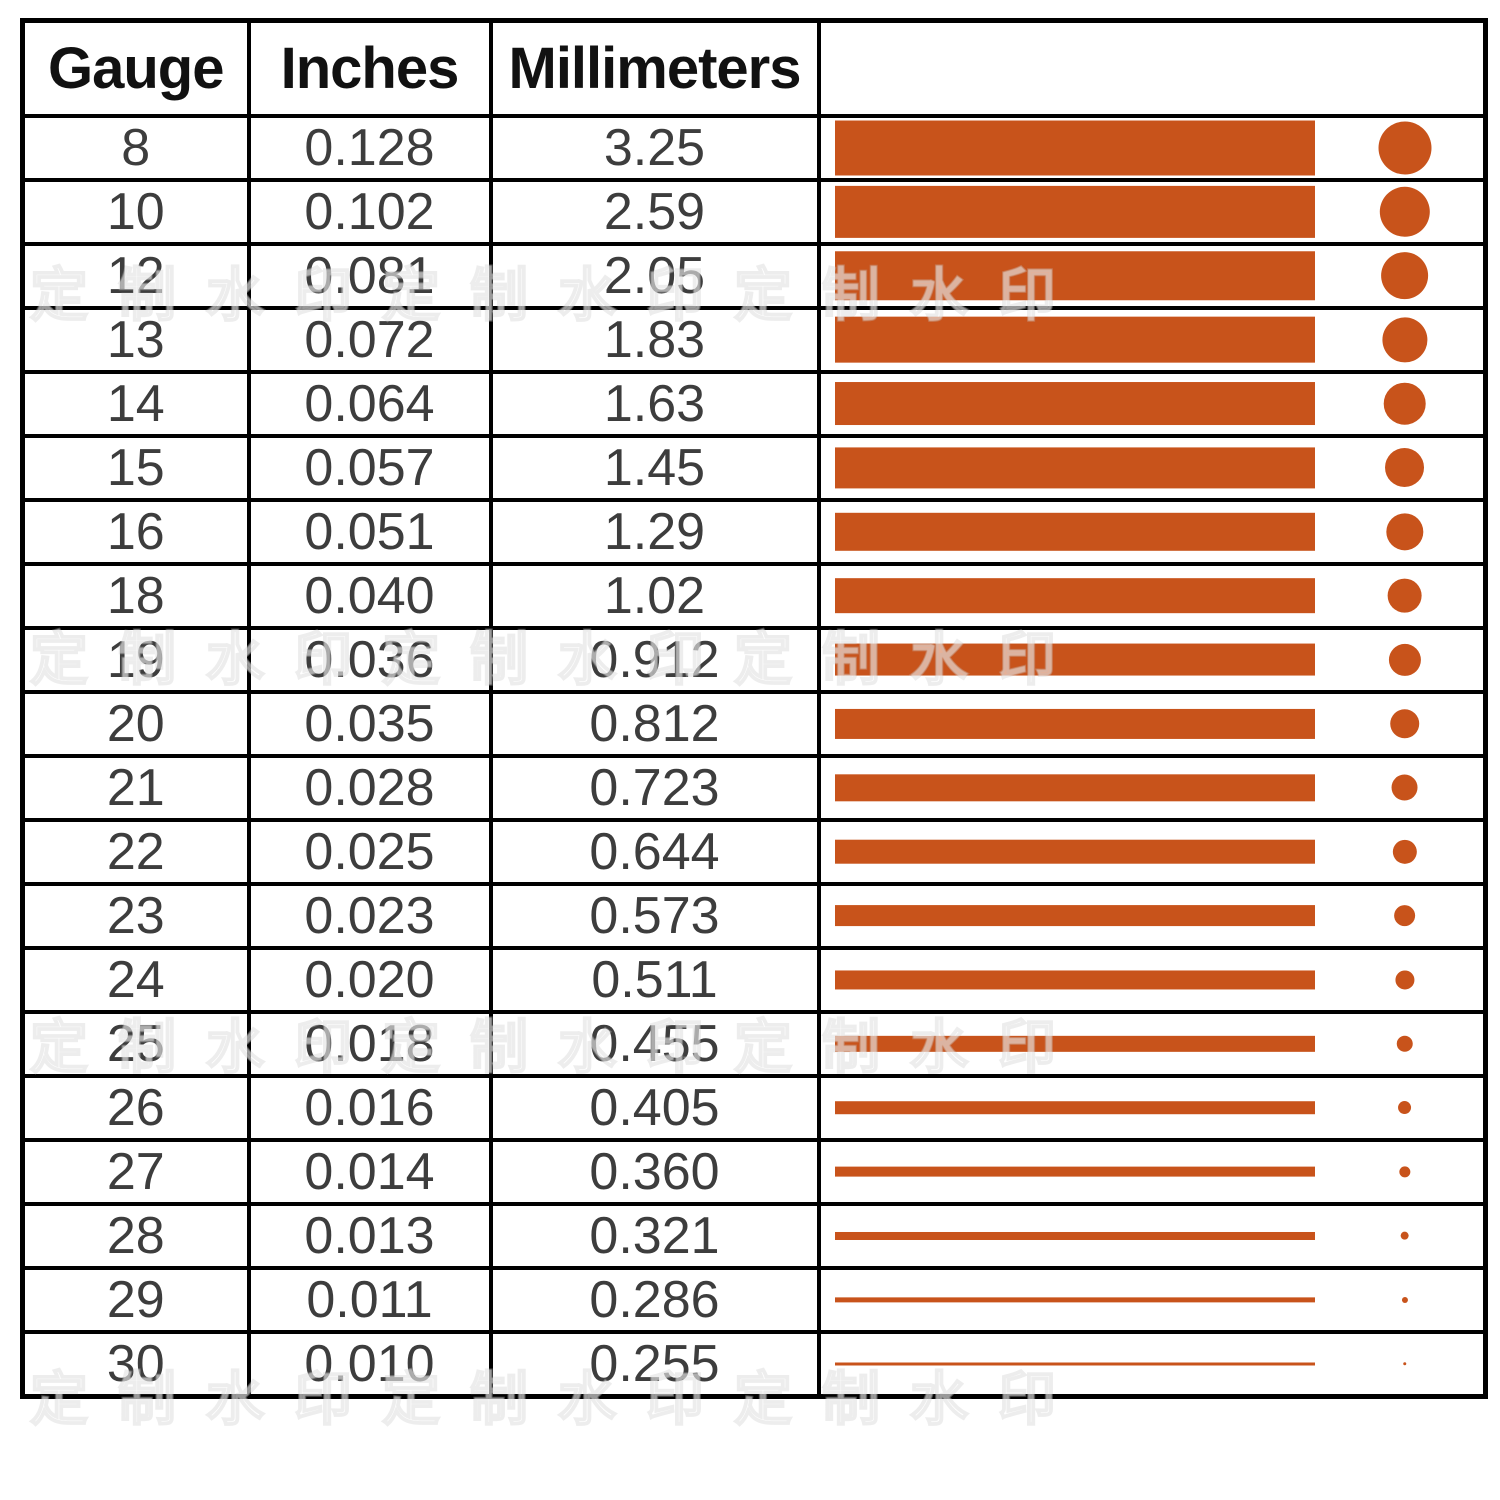 The width and height of the screenshot is (1500, 1500). What do you see at coordinates (369, 915) in the screenshot?
I see `inches-value: 0.023` at bounding box center [369, 915].